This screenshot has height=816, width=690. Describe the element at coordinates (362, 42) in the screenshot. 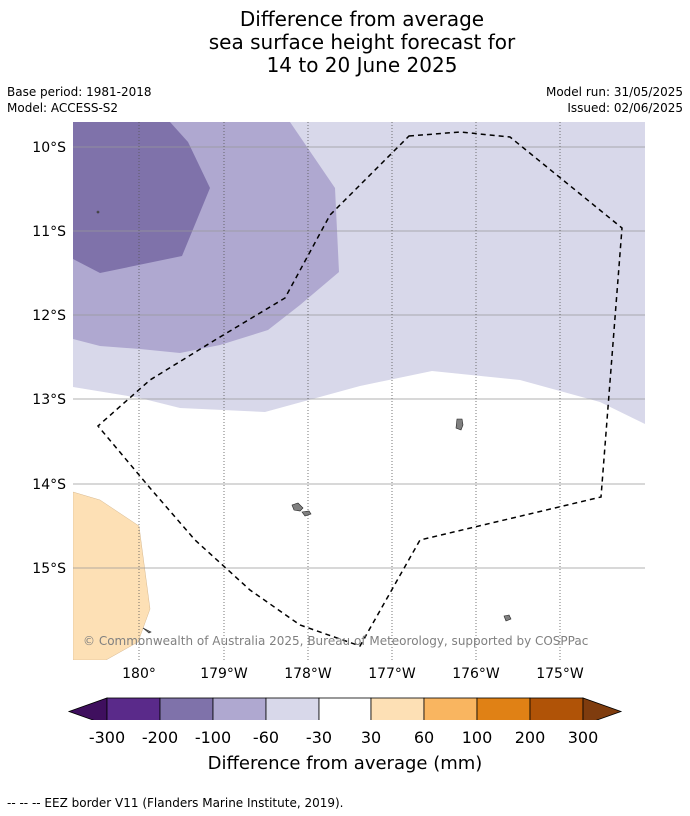

I see `title-line-2: sea surface height forecast for` at that location.